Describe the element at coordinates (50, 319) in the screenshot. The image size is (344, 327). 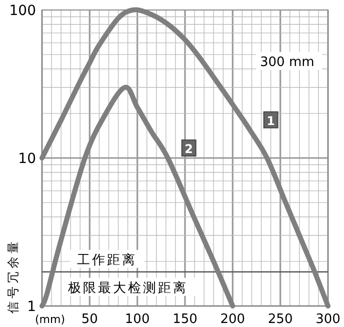
I see `x-axis-title: (mm)` at that location.